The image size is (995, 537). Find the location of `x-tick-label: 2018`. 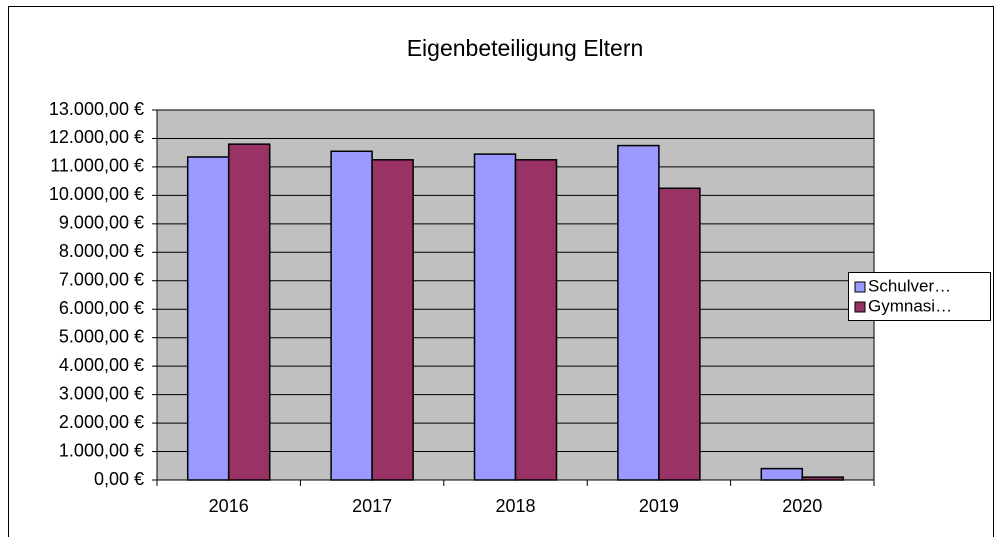

x-tick-label: 2018 is located at coordinates (515, 506).